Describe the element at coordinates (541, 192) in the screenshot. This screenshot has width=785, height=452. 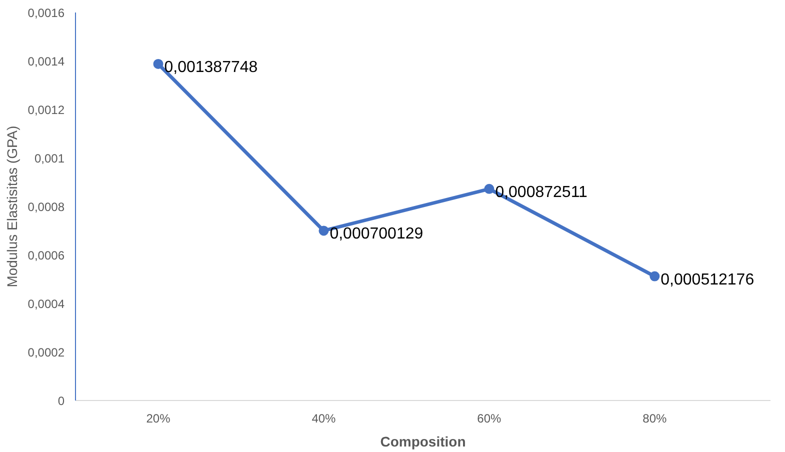
I see `data-label: 0,000872511` at that location.